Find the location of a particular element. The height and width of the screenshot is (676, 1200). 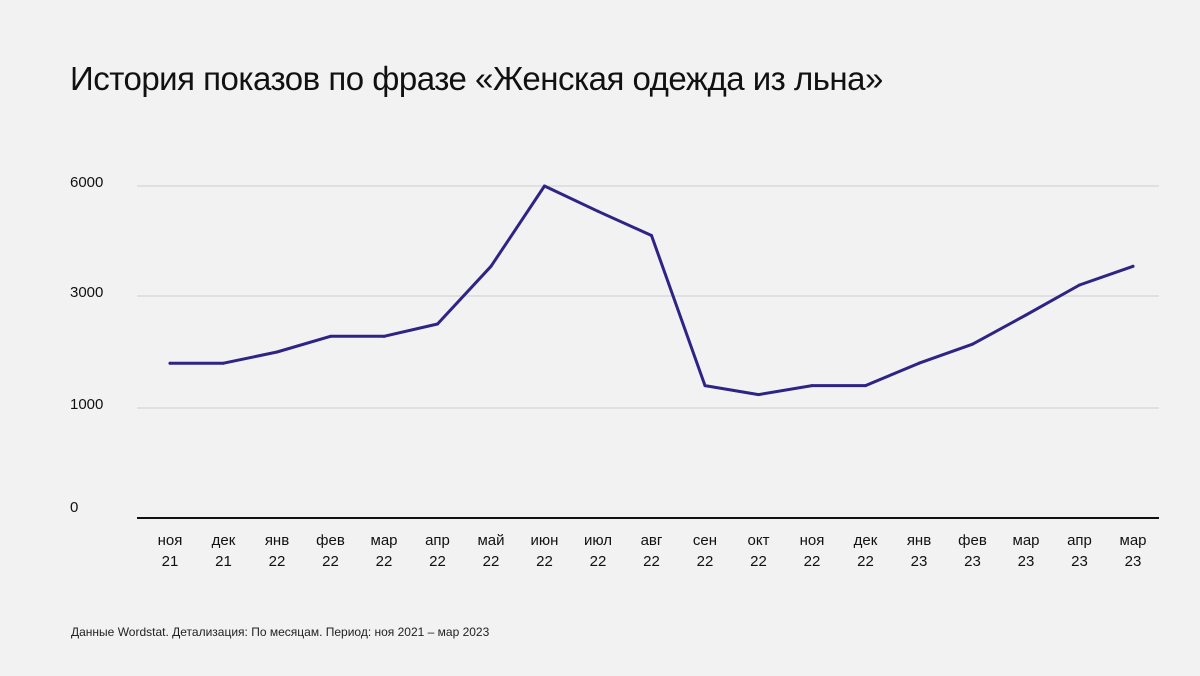

x-tick-label: фев 22 is located at coordinates (330, 551).